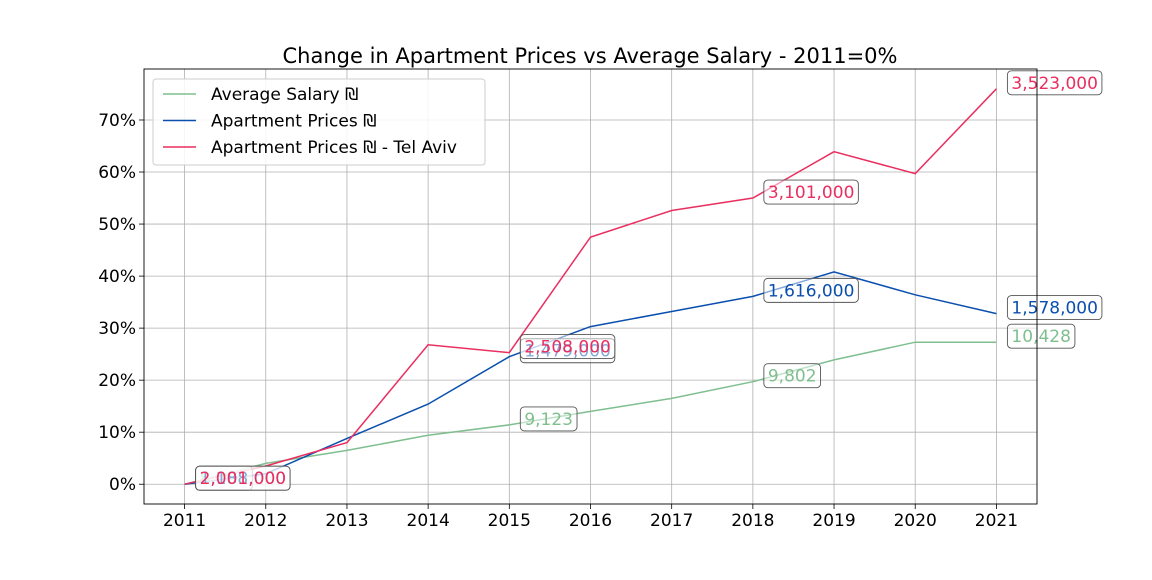  I want to click on data-label-group: 1,616,000, so click(811, 290).